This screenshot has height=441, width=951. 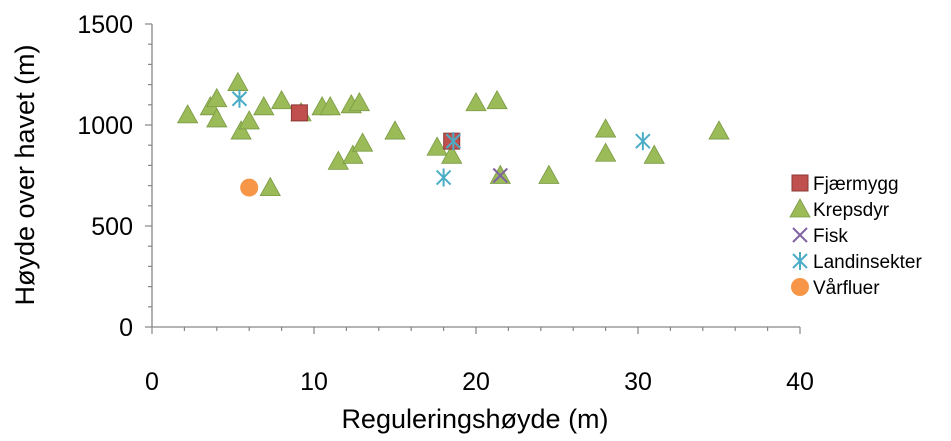 I want to click on legend-item: Fjærmygg, so click(x=845, y=184).